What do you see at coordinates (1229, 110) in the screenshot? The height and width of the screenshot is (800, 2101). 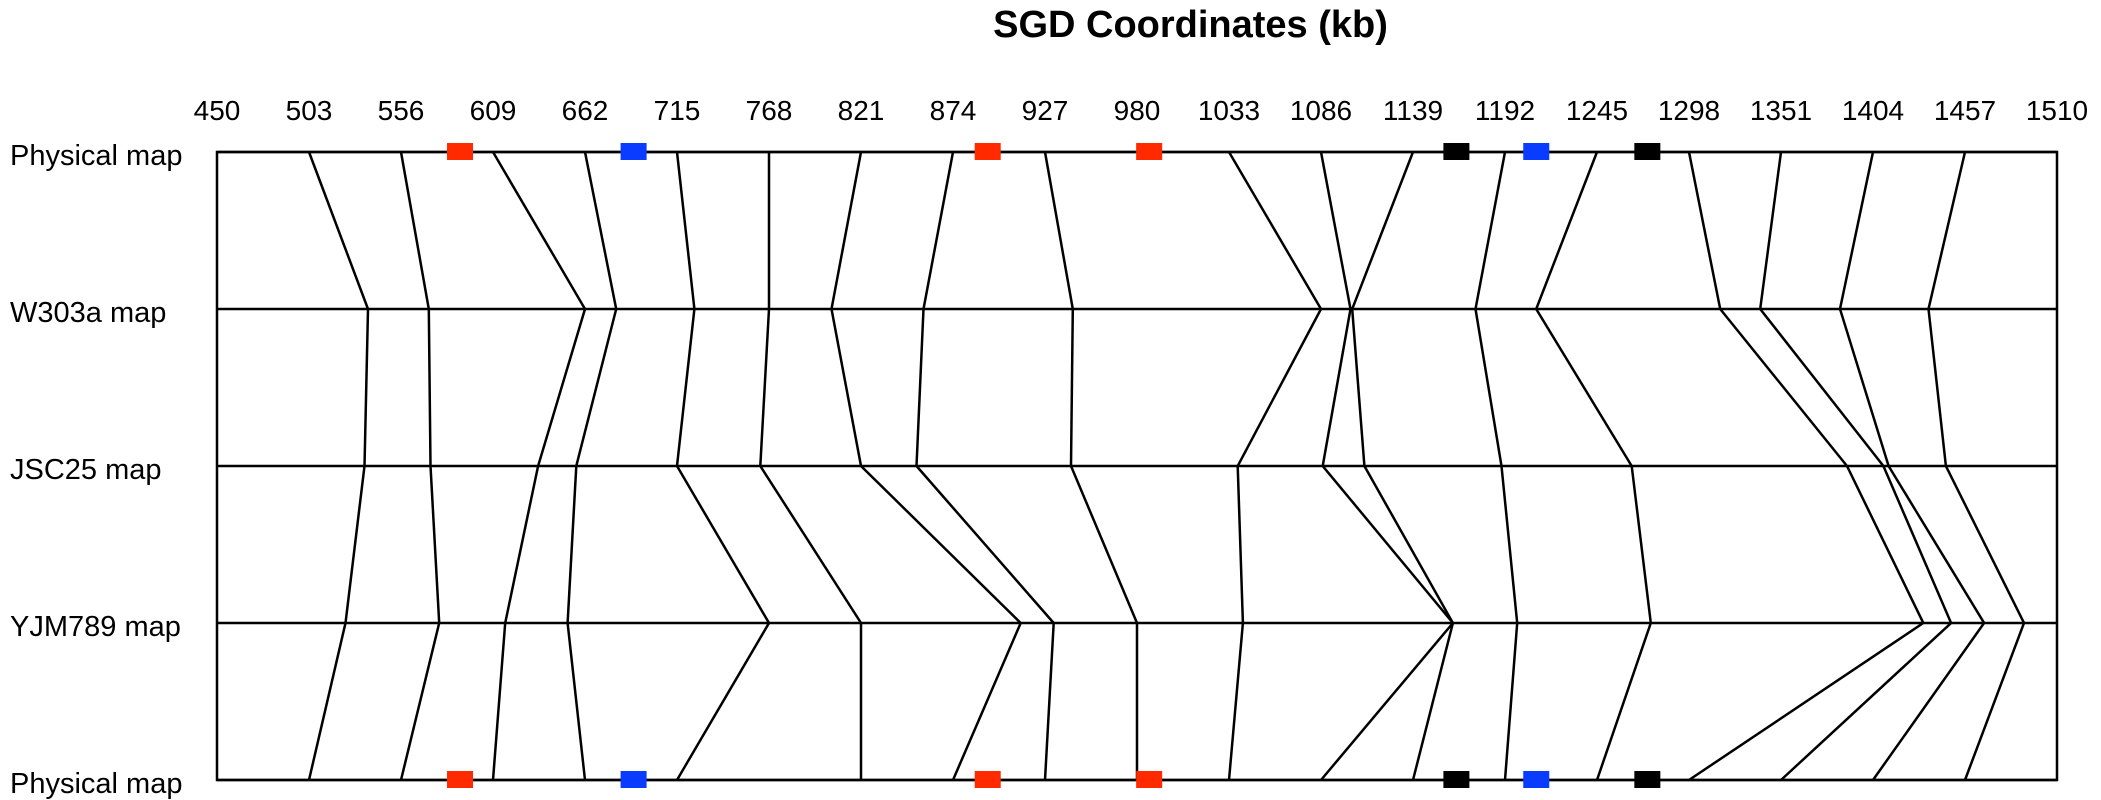 I see `x-tick-label: 1033` at bounding box center [1229, 110].